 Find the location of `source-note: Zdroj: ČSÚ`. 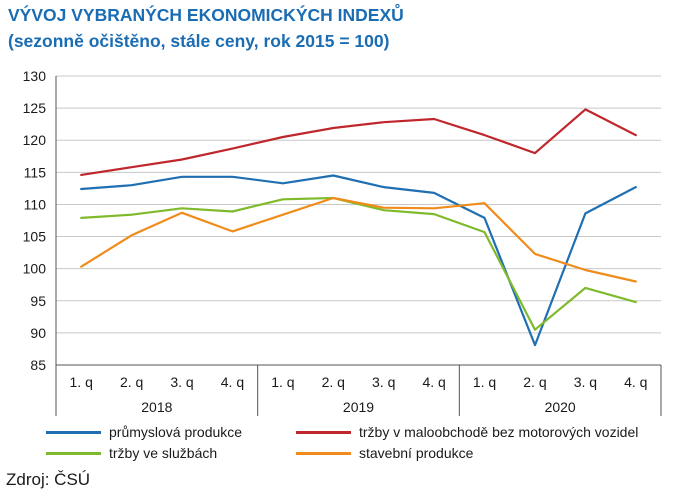

source-note: Zdroj: ČSÚ is located at coordinates (48, 479).